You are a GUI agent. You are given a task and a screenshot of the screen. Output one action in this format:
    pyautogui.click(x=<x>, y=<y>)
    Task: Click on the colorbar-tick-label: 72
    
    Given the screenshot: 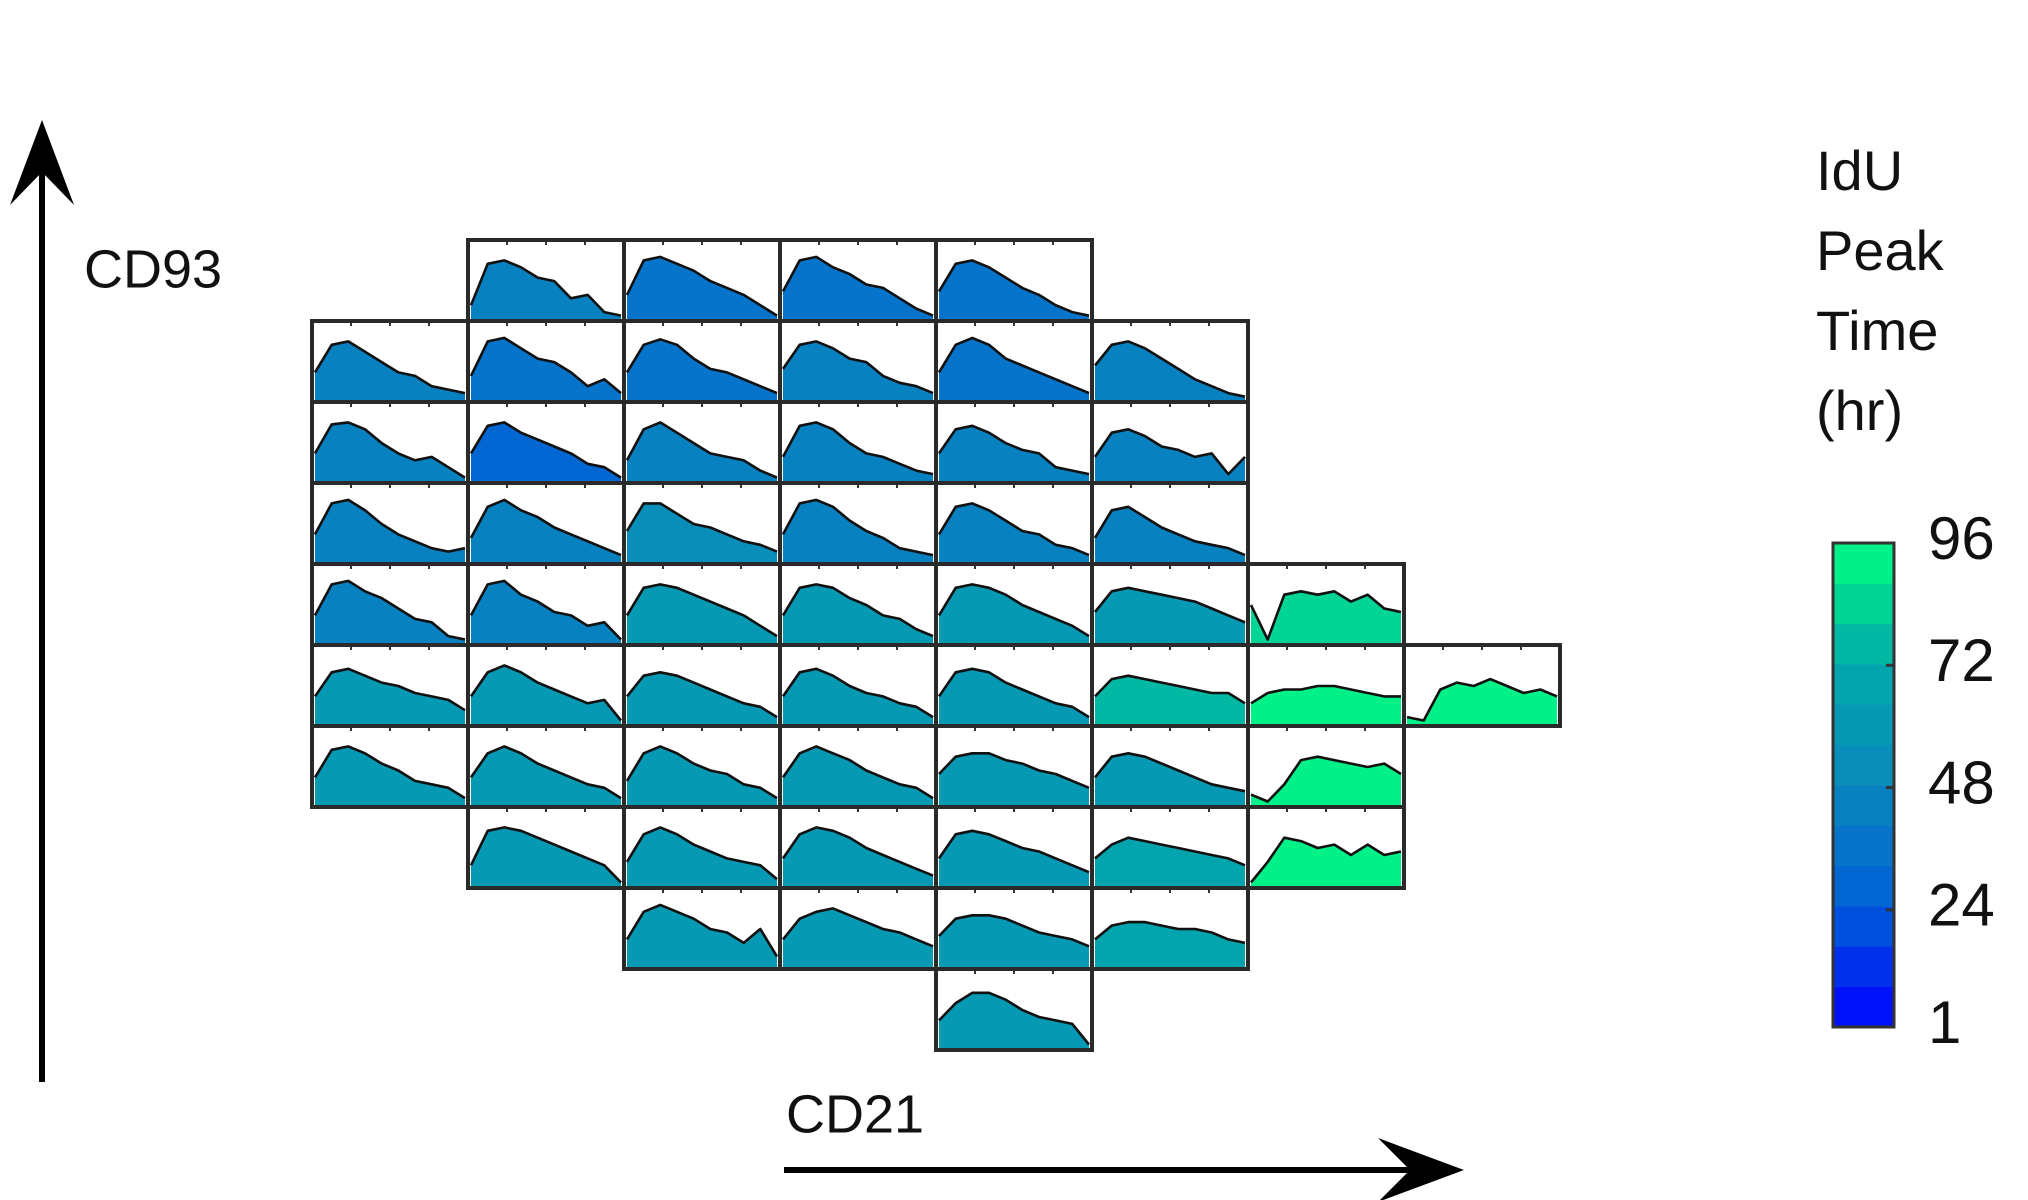 What is the action you would take?
    pyautogui.click(x=1961, y=660)
    